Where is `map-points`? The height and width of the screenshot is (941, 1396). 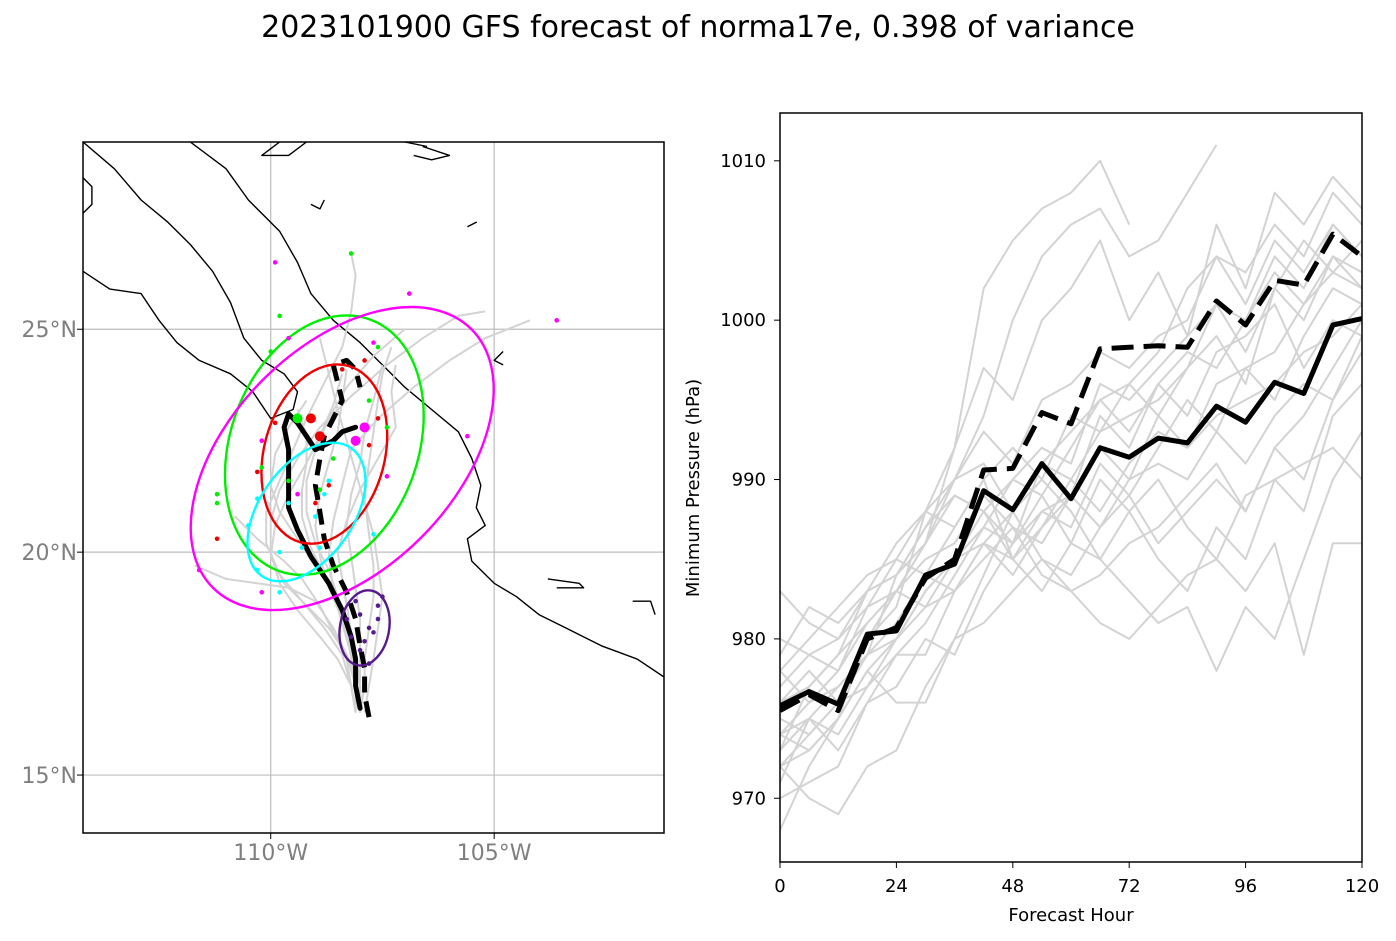
map-points is located at coordinates (378, 458).